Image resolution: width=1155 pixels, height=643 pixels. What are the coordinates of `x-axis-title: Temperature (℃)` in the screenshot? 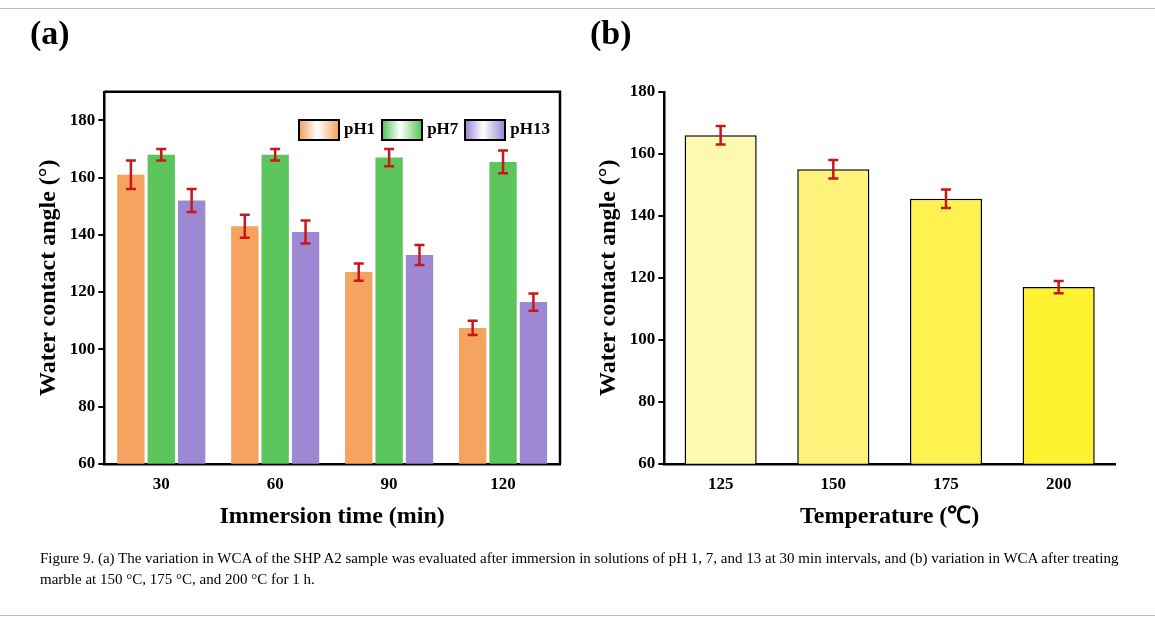 It's located at (890, 514).